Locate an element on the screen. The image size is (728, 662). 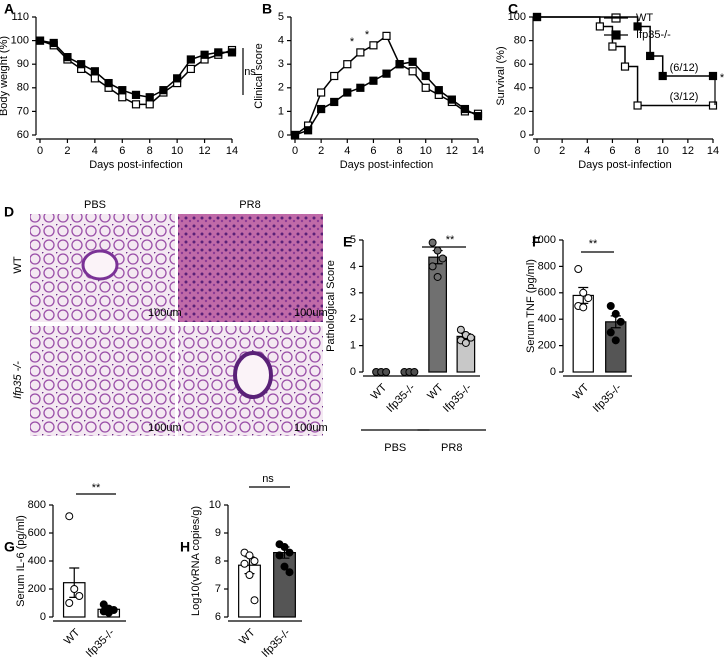
annotation: (6/12) is located at coordinates (684, 68).